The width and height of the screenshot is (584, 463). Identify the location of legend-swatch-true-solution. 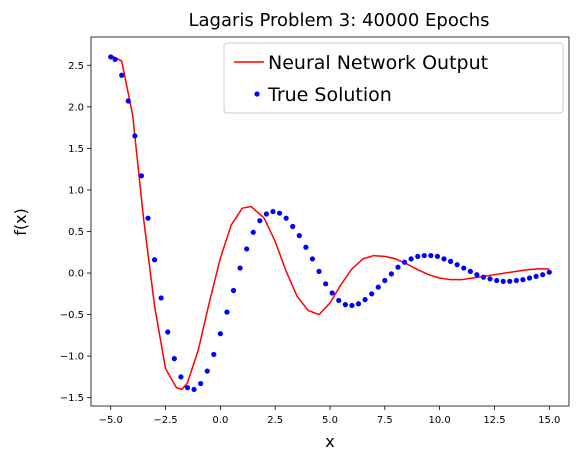
(257, 94).